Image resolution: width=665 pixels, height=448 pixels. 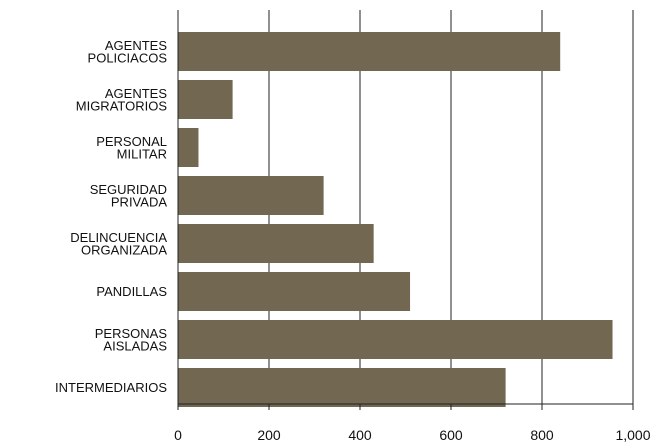 What do you see at coordinates (124, 249) in the screenshot?
I see `category-label-line: ORGANIZADA` at bounding box center [124, 249].